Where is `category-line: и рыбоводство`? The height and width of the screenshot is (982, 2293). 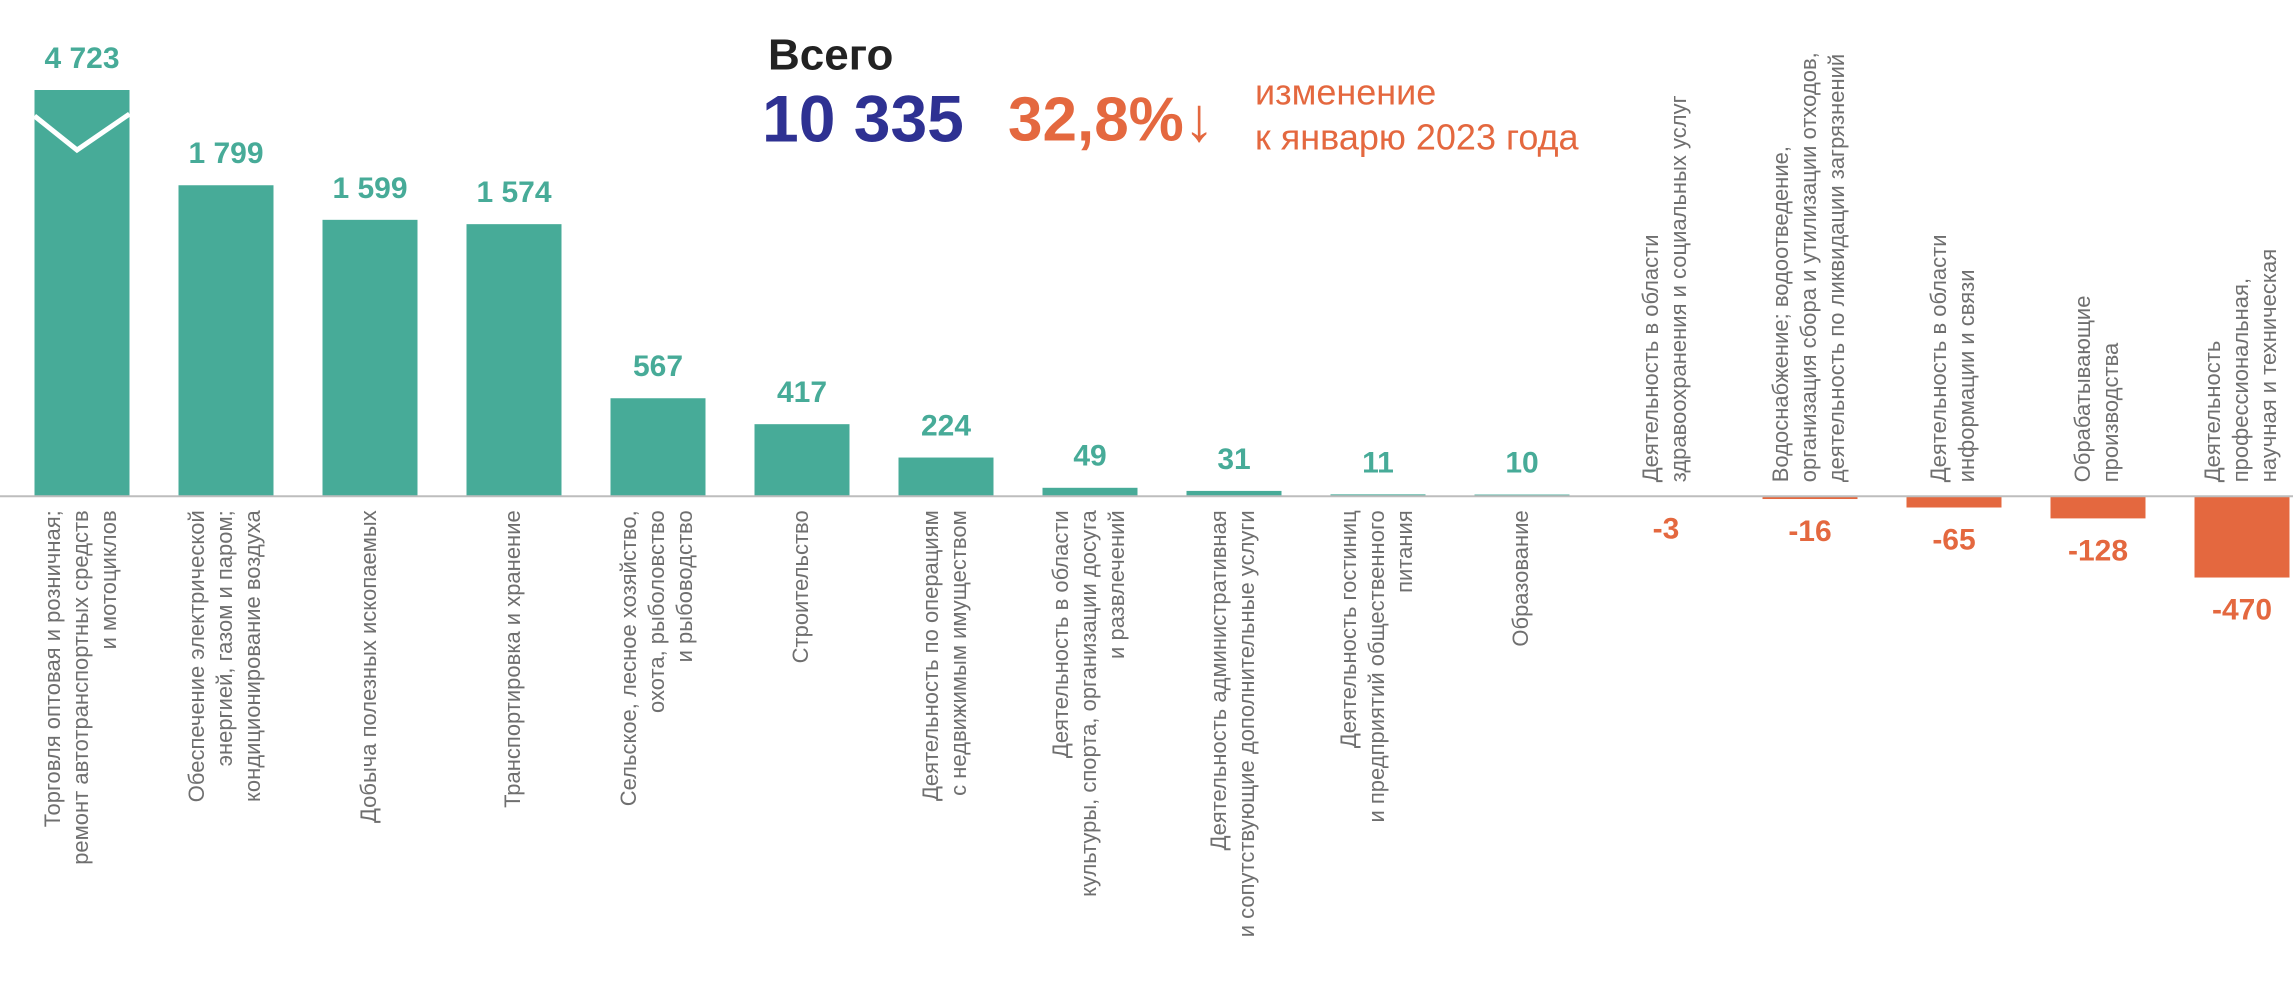 category-line: и рыбоводство is located at coordinates (684, 586).